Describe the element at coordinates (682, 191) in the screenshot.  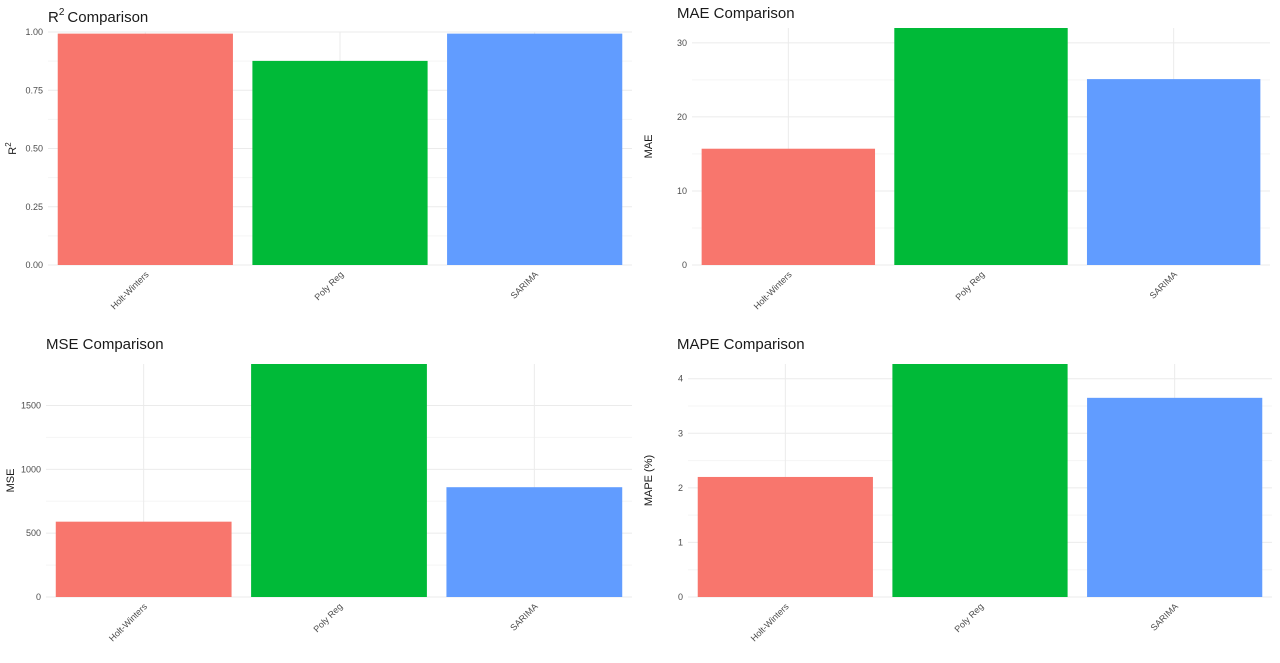
I see `mae-ytick-label: 10` at that location.